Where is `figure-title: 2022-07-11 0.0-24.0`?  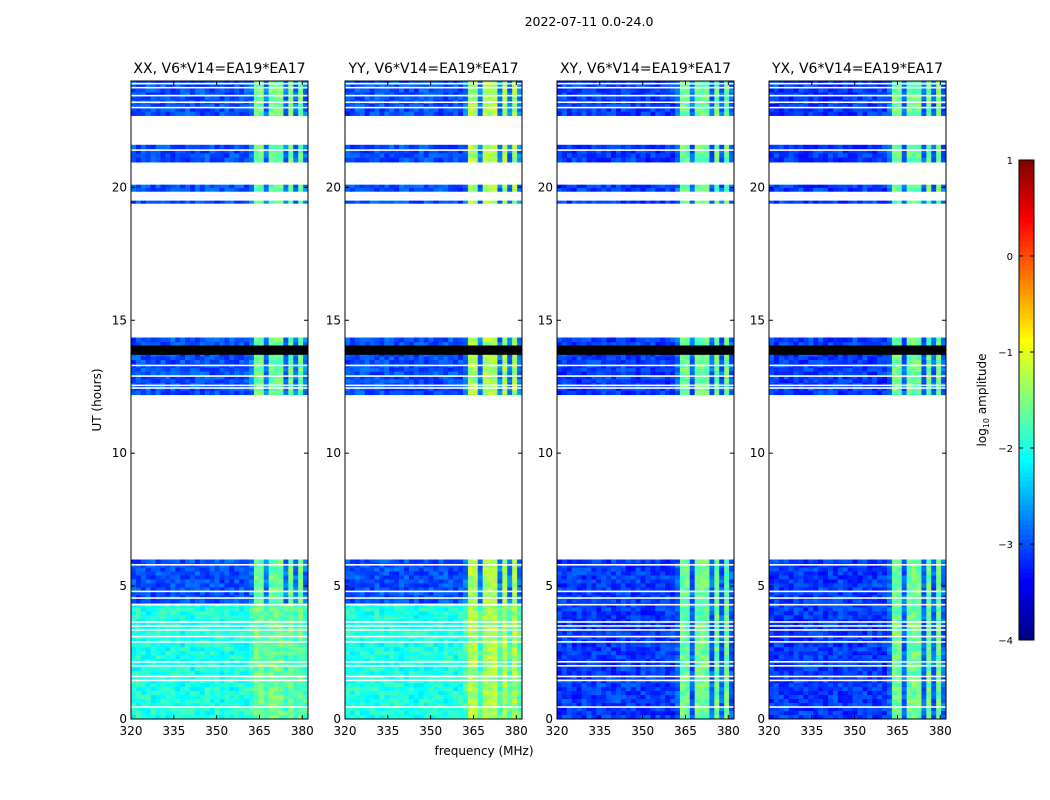 figure-title: 2022-07-11 0.0-24.0 is located at coordinates (589, 21).